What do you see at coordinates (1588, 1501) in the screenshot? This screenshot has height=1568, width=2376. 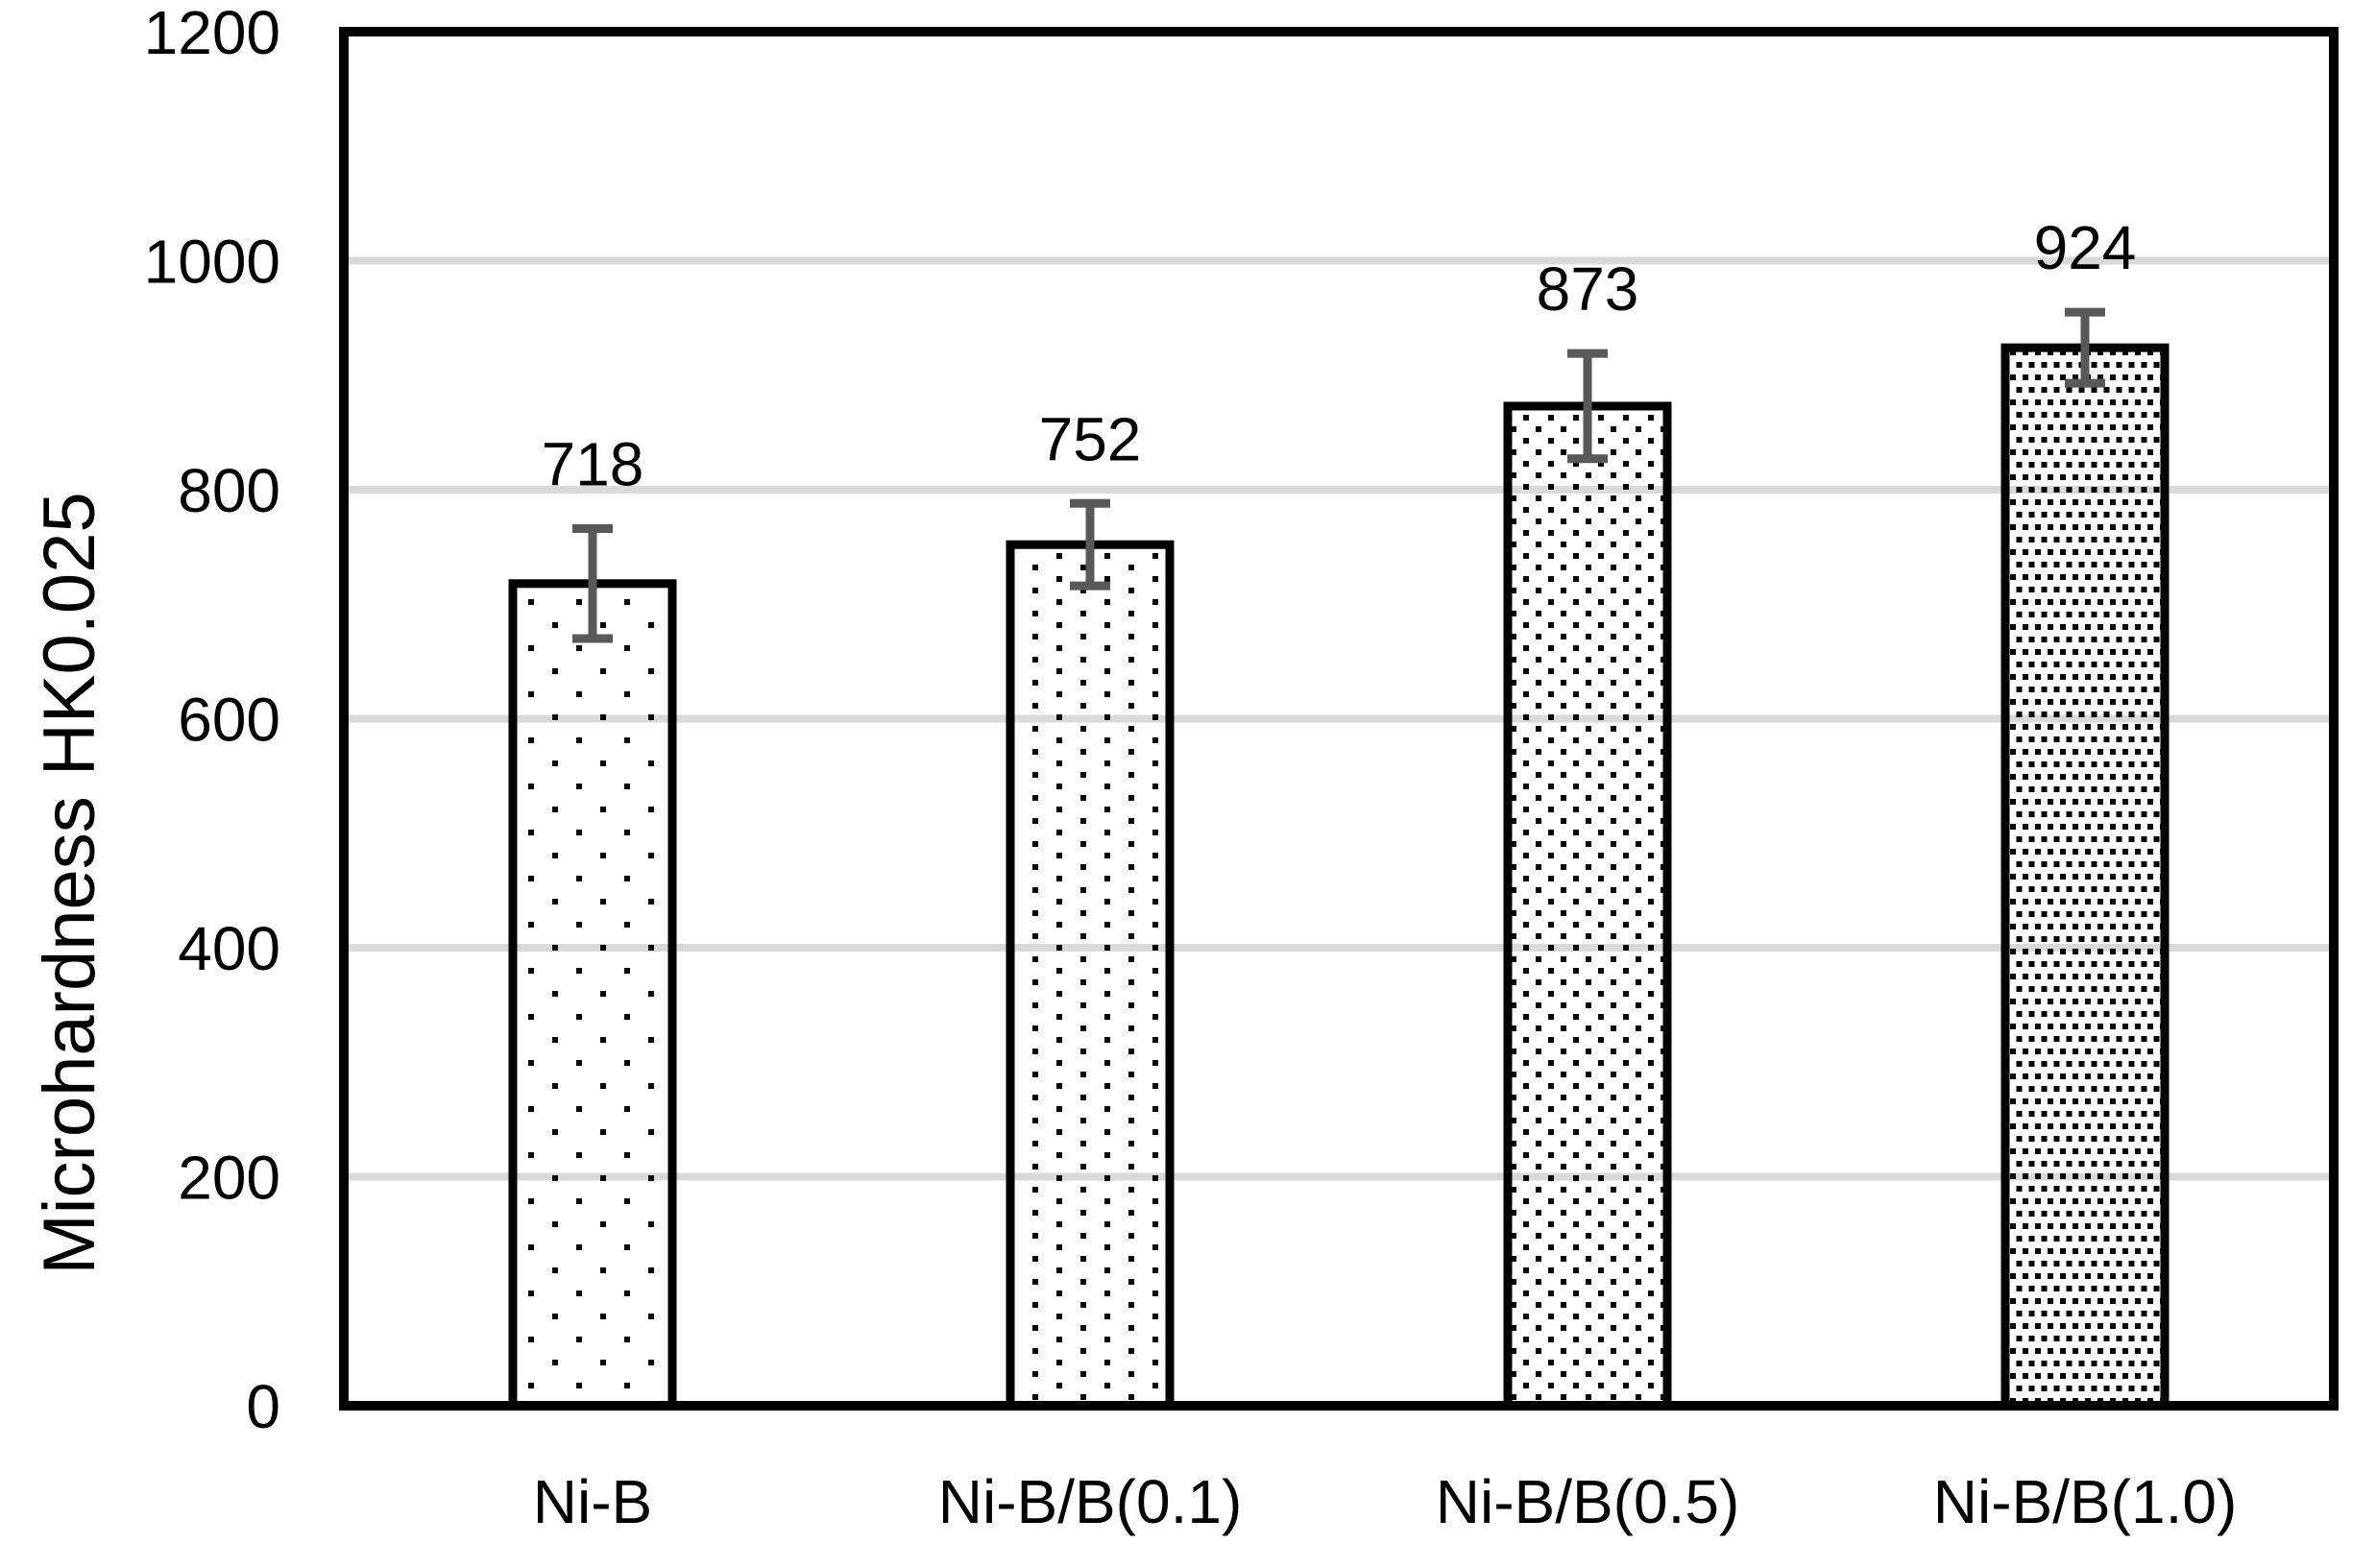 I see `x-category-label: Ni-B/B(0.5)` at bounding box center [1588, 1501].